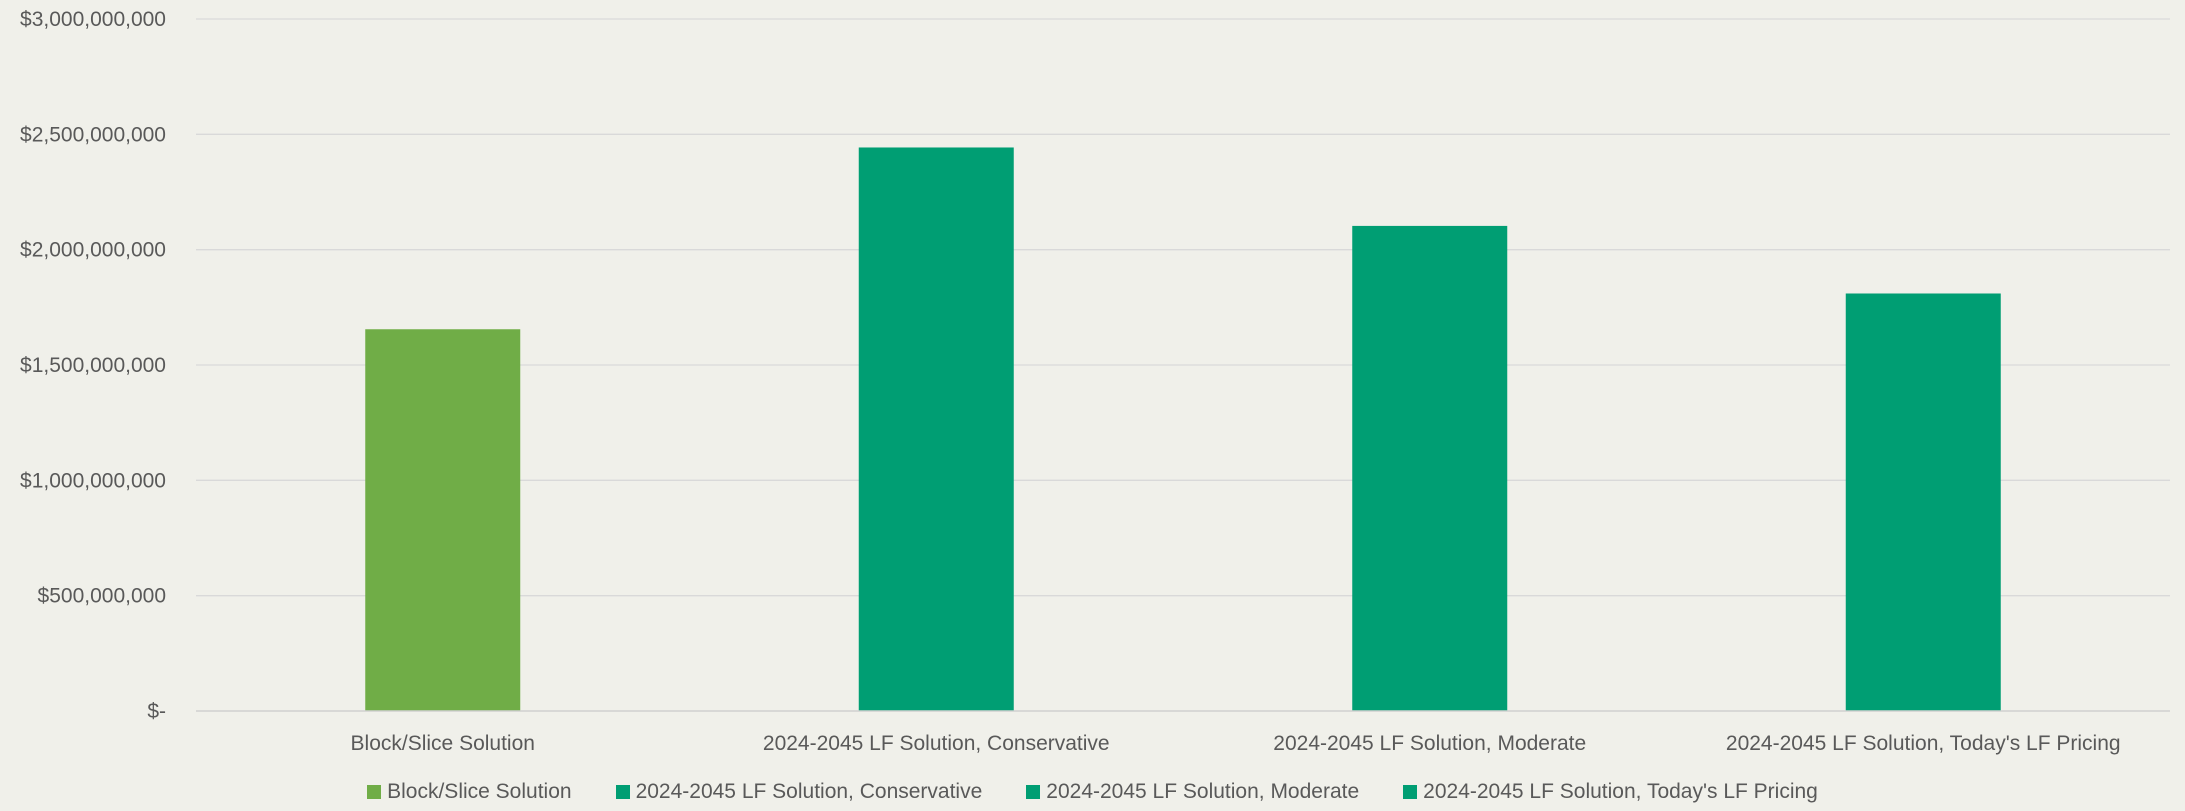 The image size is (2185, 811). I want to click on y-tick-label: $1,500,000,000, so click(93, 365).